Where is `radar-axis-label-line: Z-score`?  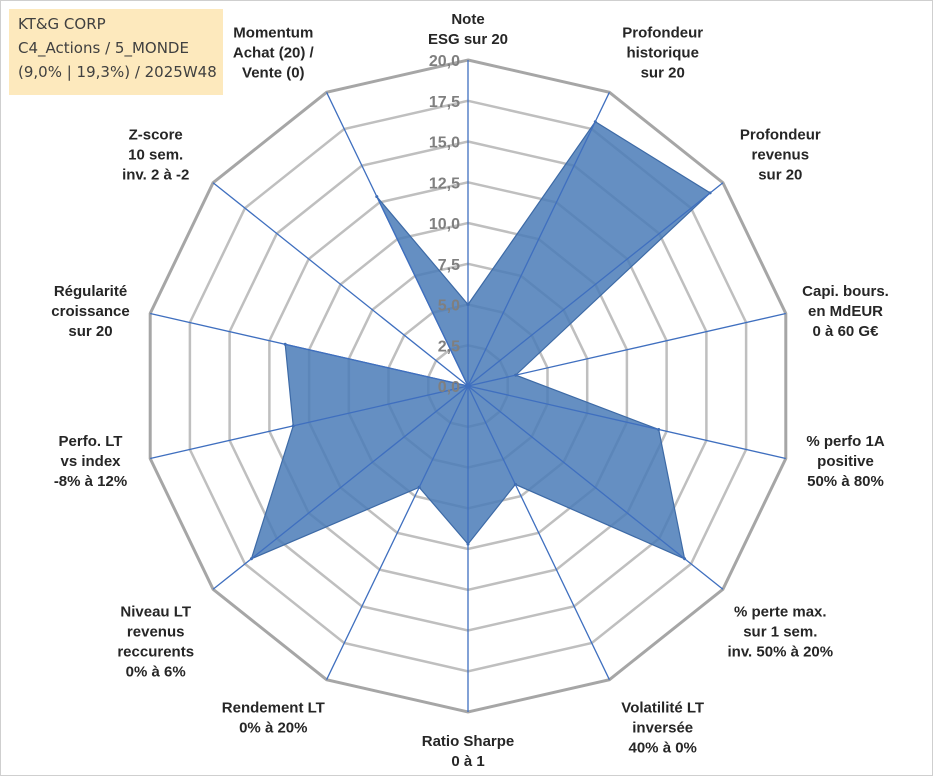 radar-axis-label-line: Z-score is located at coordinates (156, 134).